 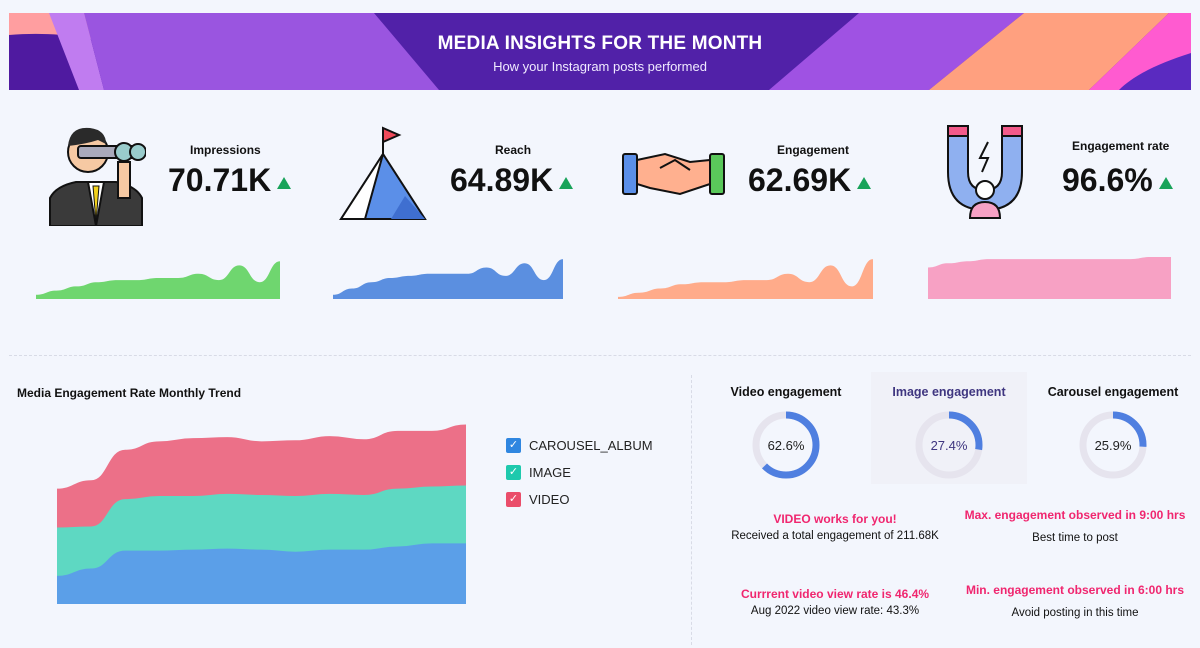 What do you see at coordinates (220, 180) in the screenshot?
I see `kpi-value-text: 70.71K` at bounding box center [220, 180].